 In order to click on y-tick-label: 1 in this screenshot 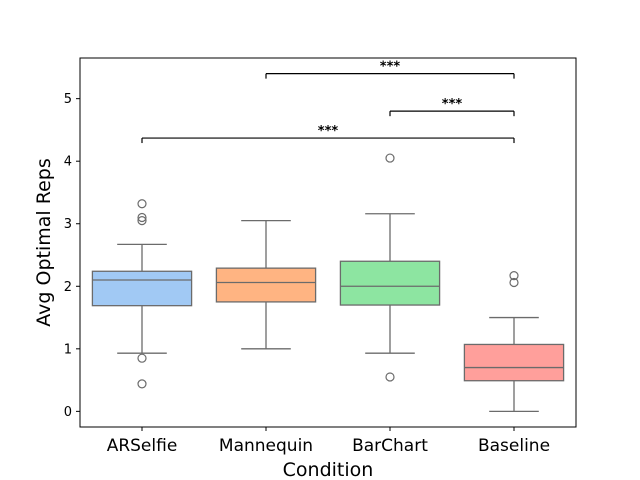, I will do `click(68, 349)`.